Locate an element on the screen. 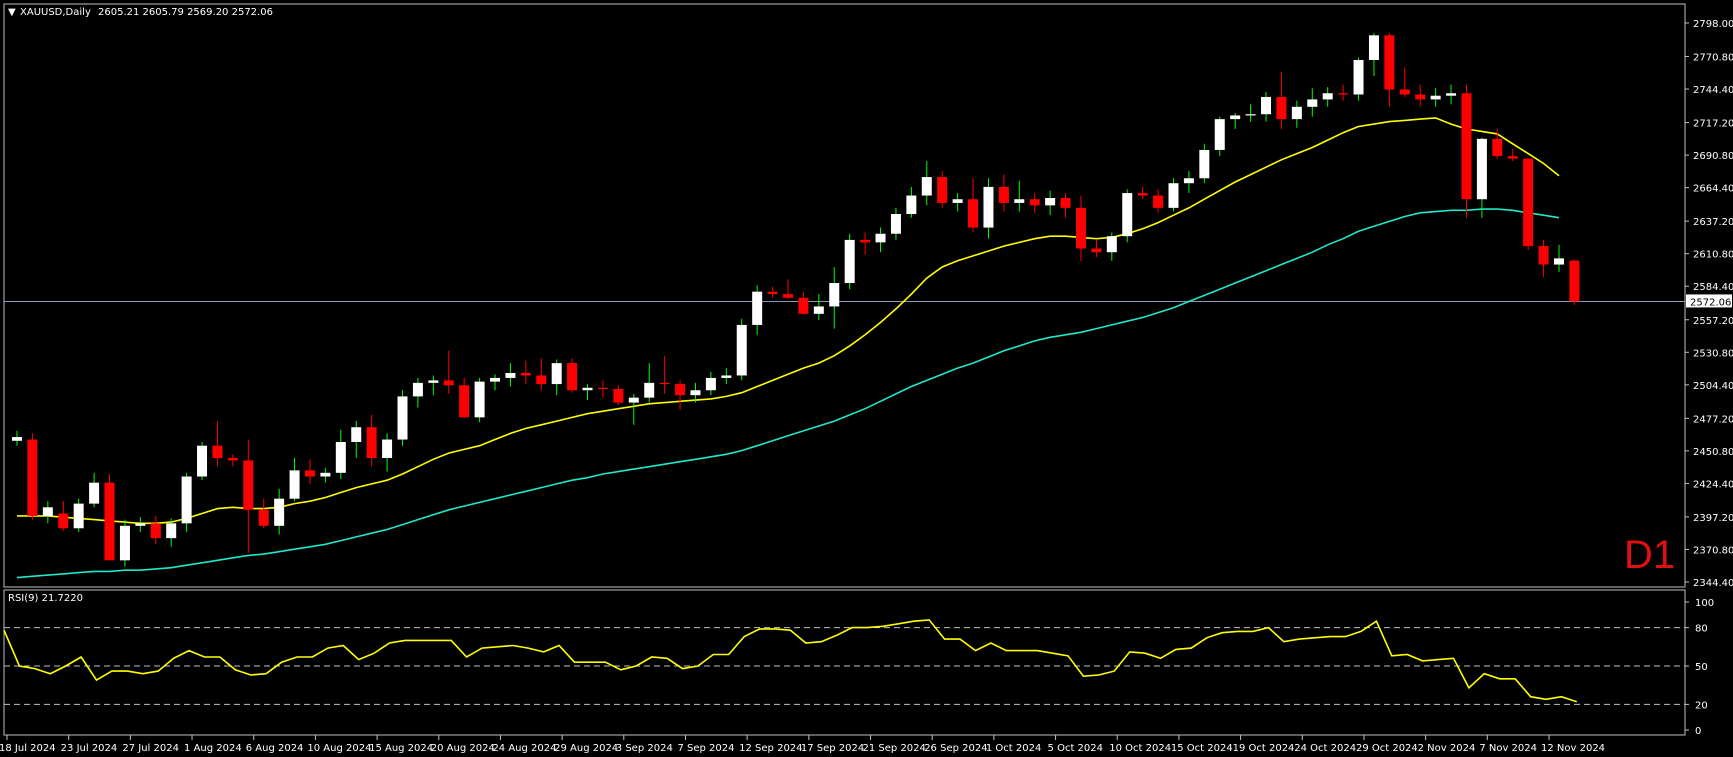 This screenshot has width=1733, height=757. date-tick-label: 12 Sep 2024 is located at coordinates (770, 748).